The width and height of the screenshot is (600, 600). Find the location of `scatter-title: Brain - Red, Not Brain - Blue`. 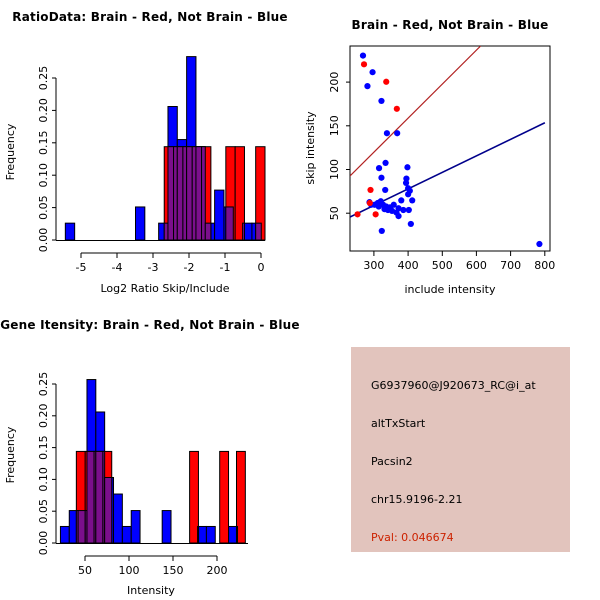

scatter-title: Brain - Red, Not Brain - Blue is located at coordinates (450, 25).